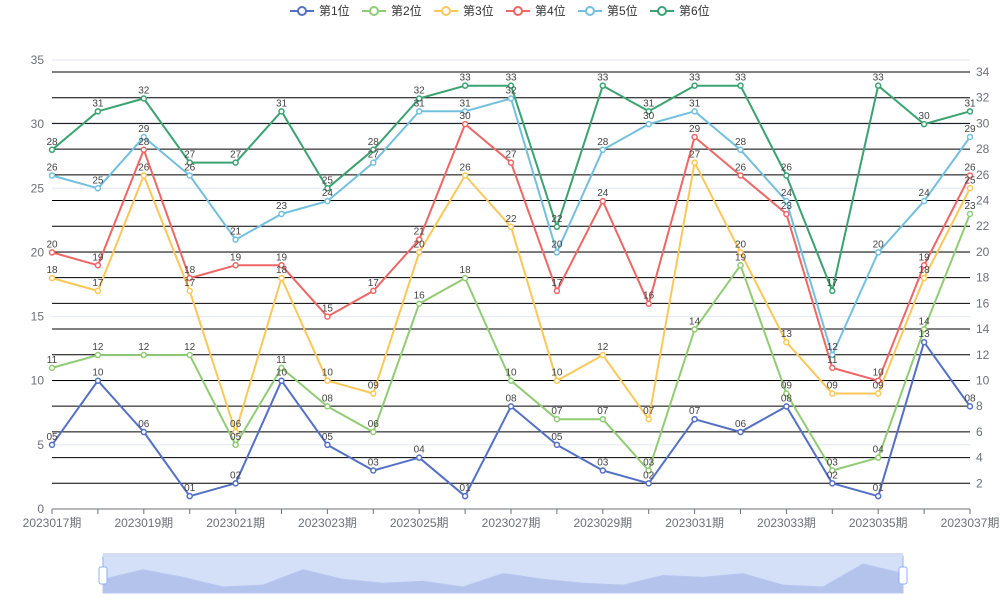 The height and width of the screenshot is (600, 1000). Describe the element at coordinates (608, 10) in the screenshot. I see `legend-item: 第5位` at that location.